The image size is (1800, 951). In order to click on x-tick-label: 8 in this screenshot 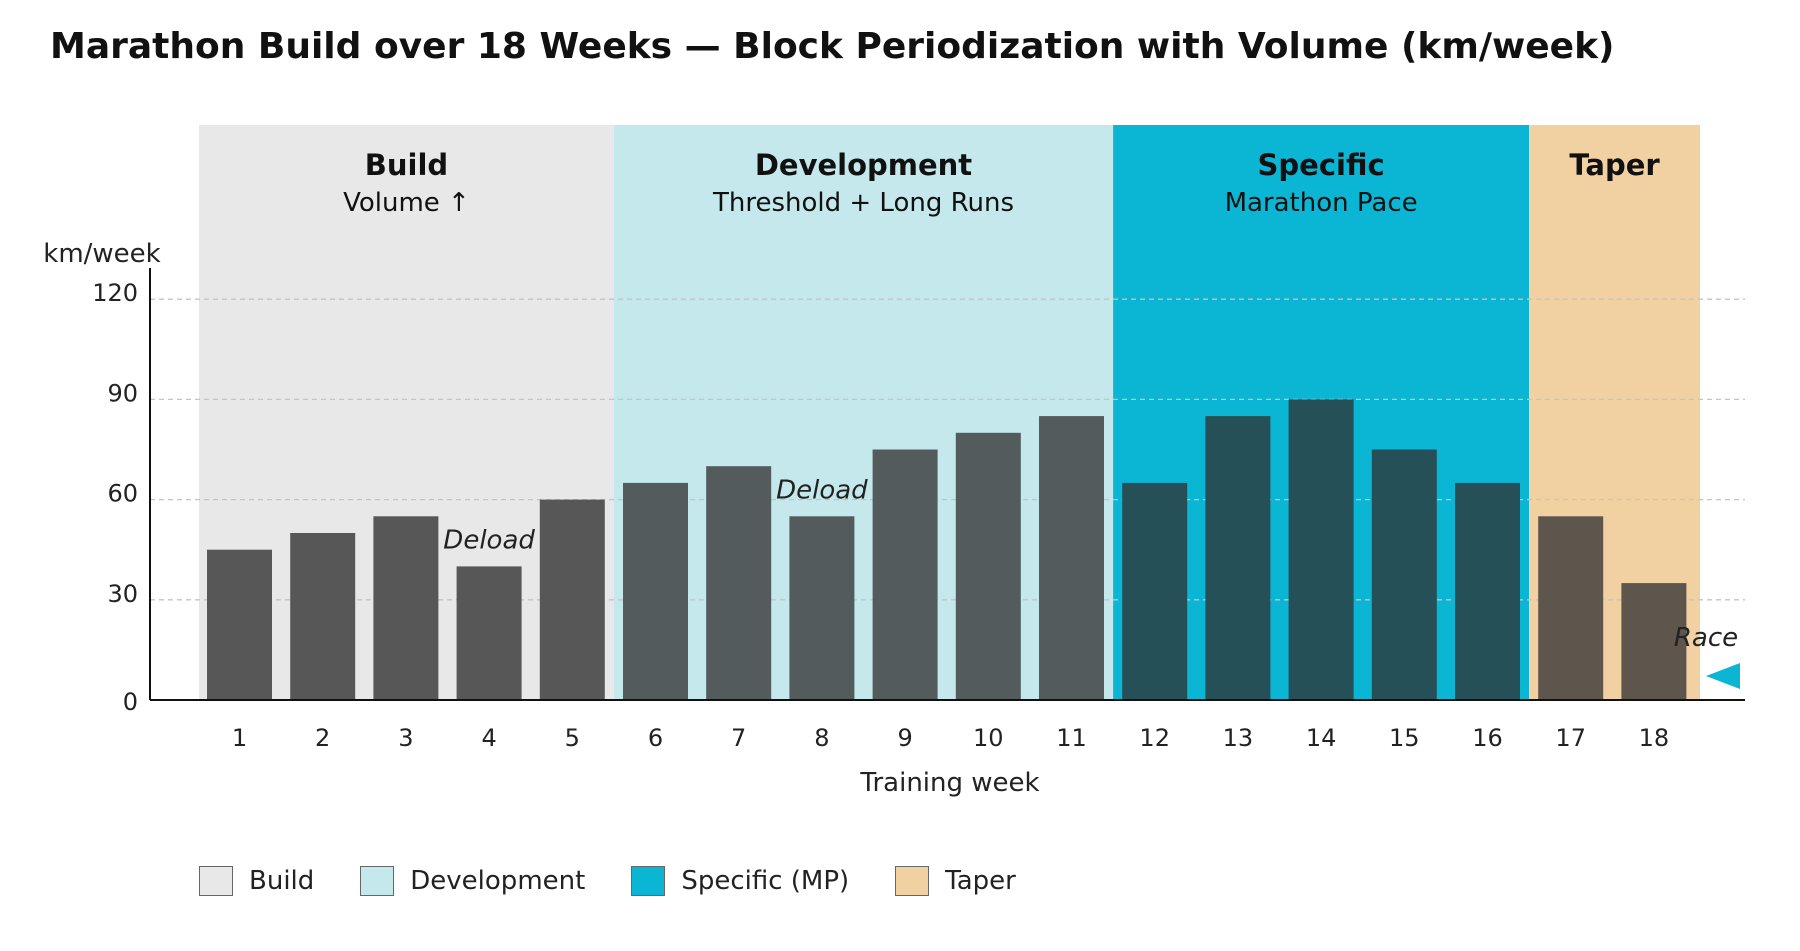, I will do `click(821, 738)`.